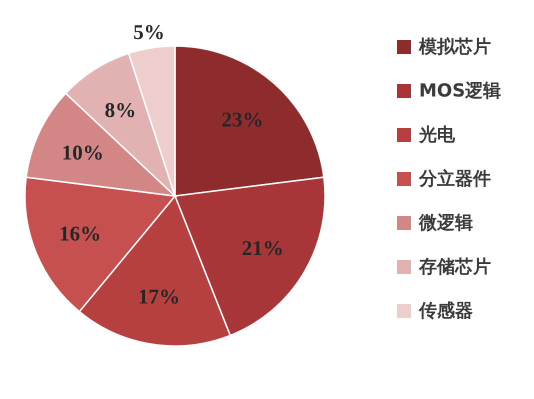 The height and width of the screenshot is (399, 534). Describe the element at coordinates (445, 311) in the screenshot. I see `legend-label: 传感器` at that location.